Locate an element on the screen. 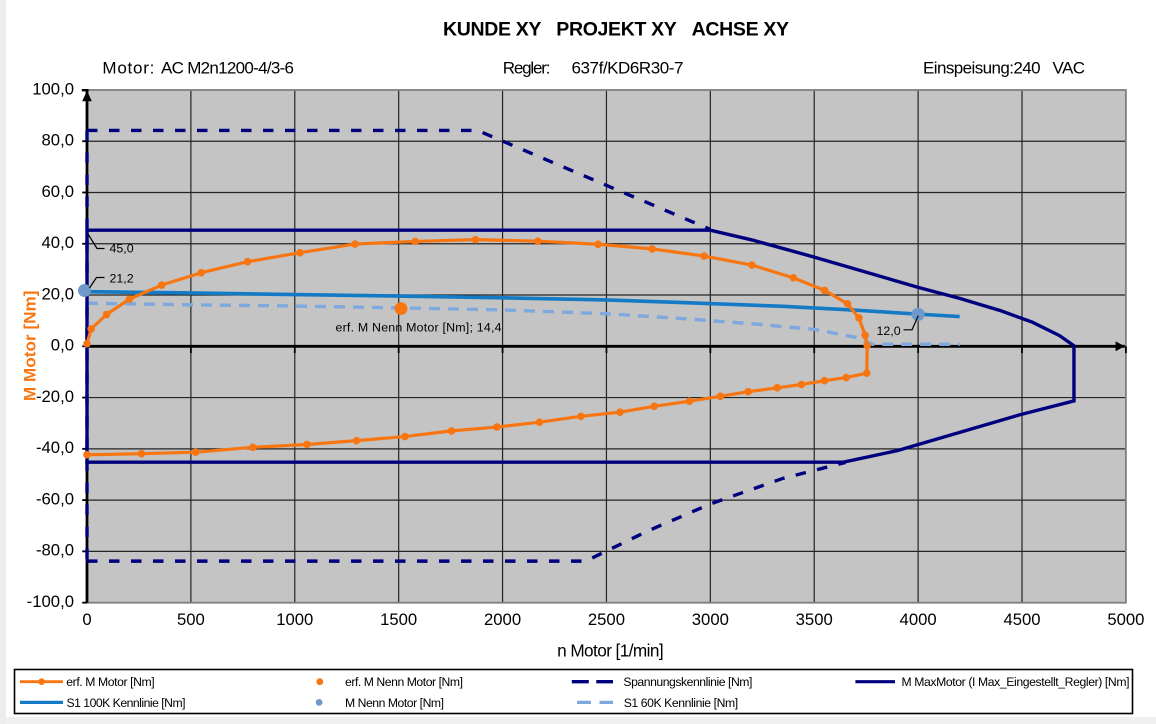 The height and width of the screenshot is (724, 1156). svg-text: 100,0 is located at coordinates (53, 88).